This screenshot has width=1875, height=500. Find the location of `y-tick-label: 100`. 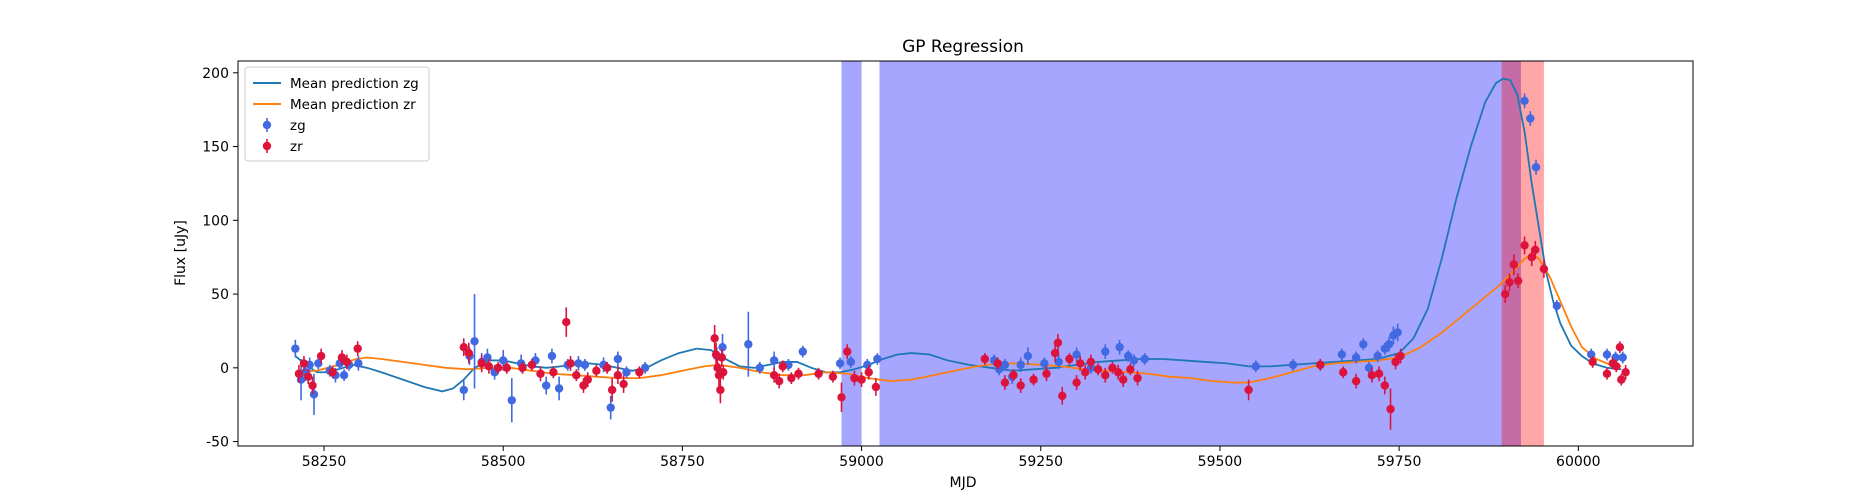

y-tick-label: 100 is located at coordinates (215, 221).